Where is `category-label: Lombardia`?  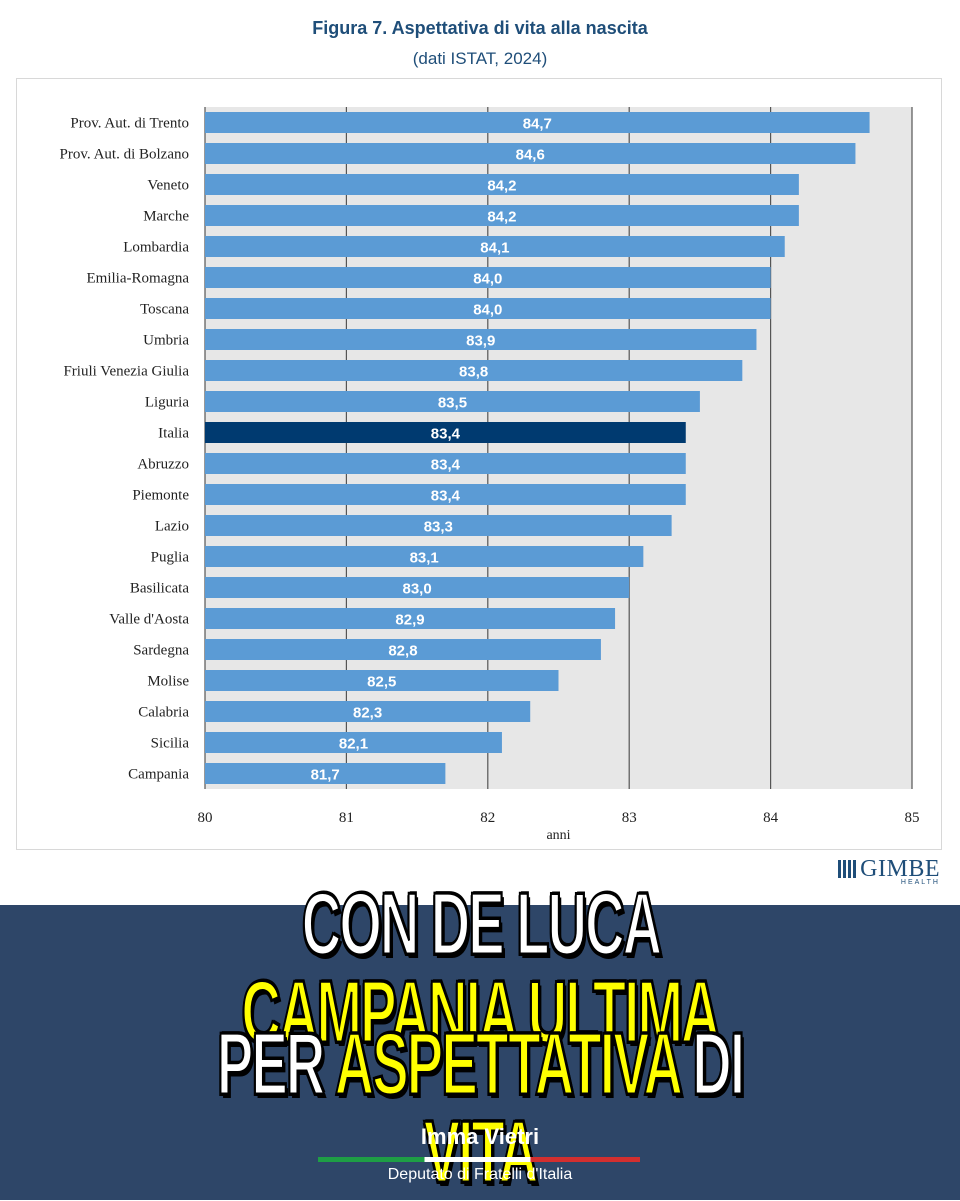 category-label: Lombardia is located at coordinates (156, 248).